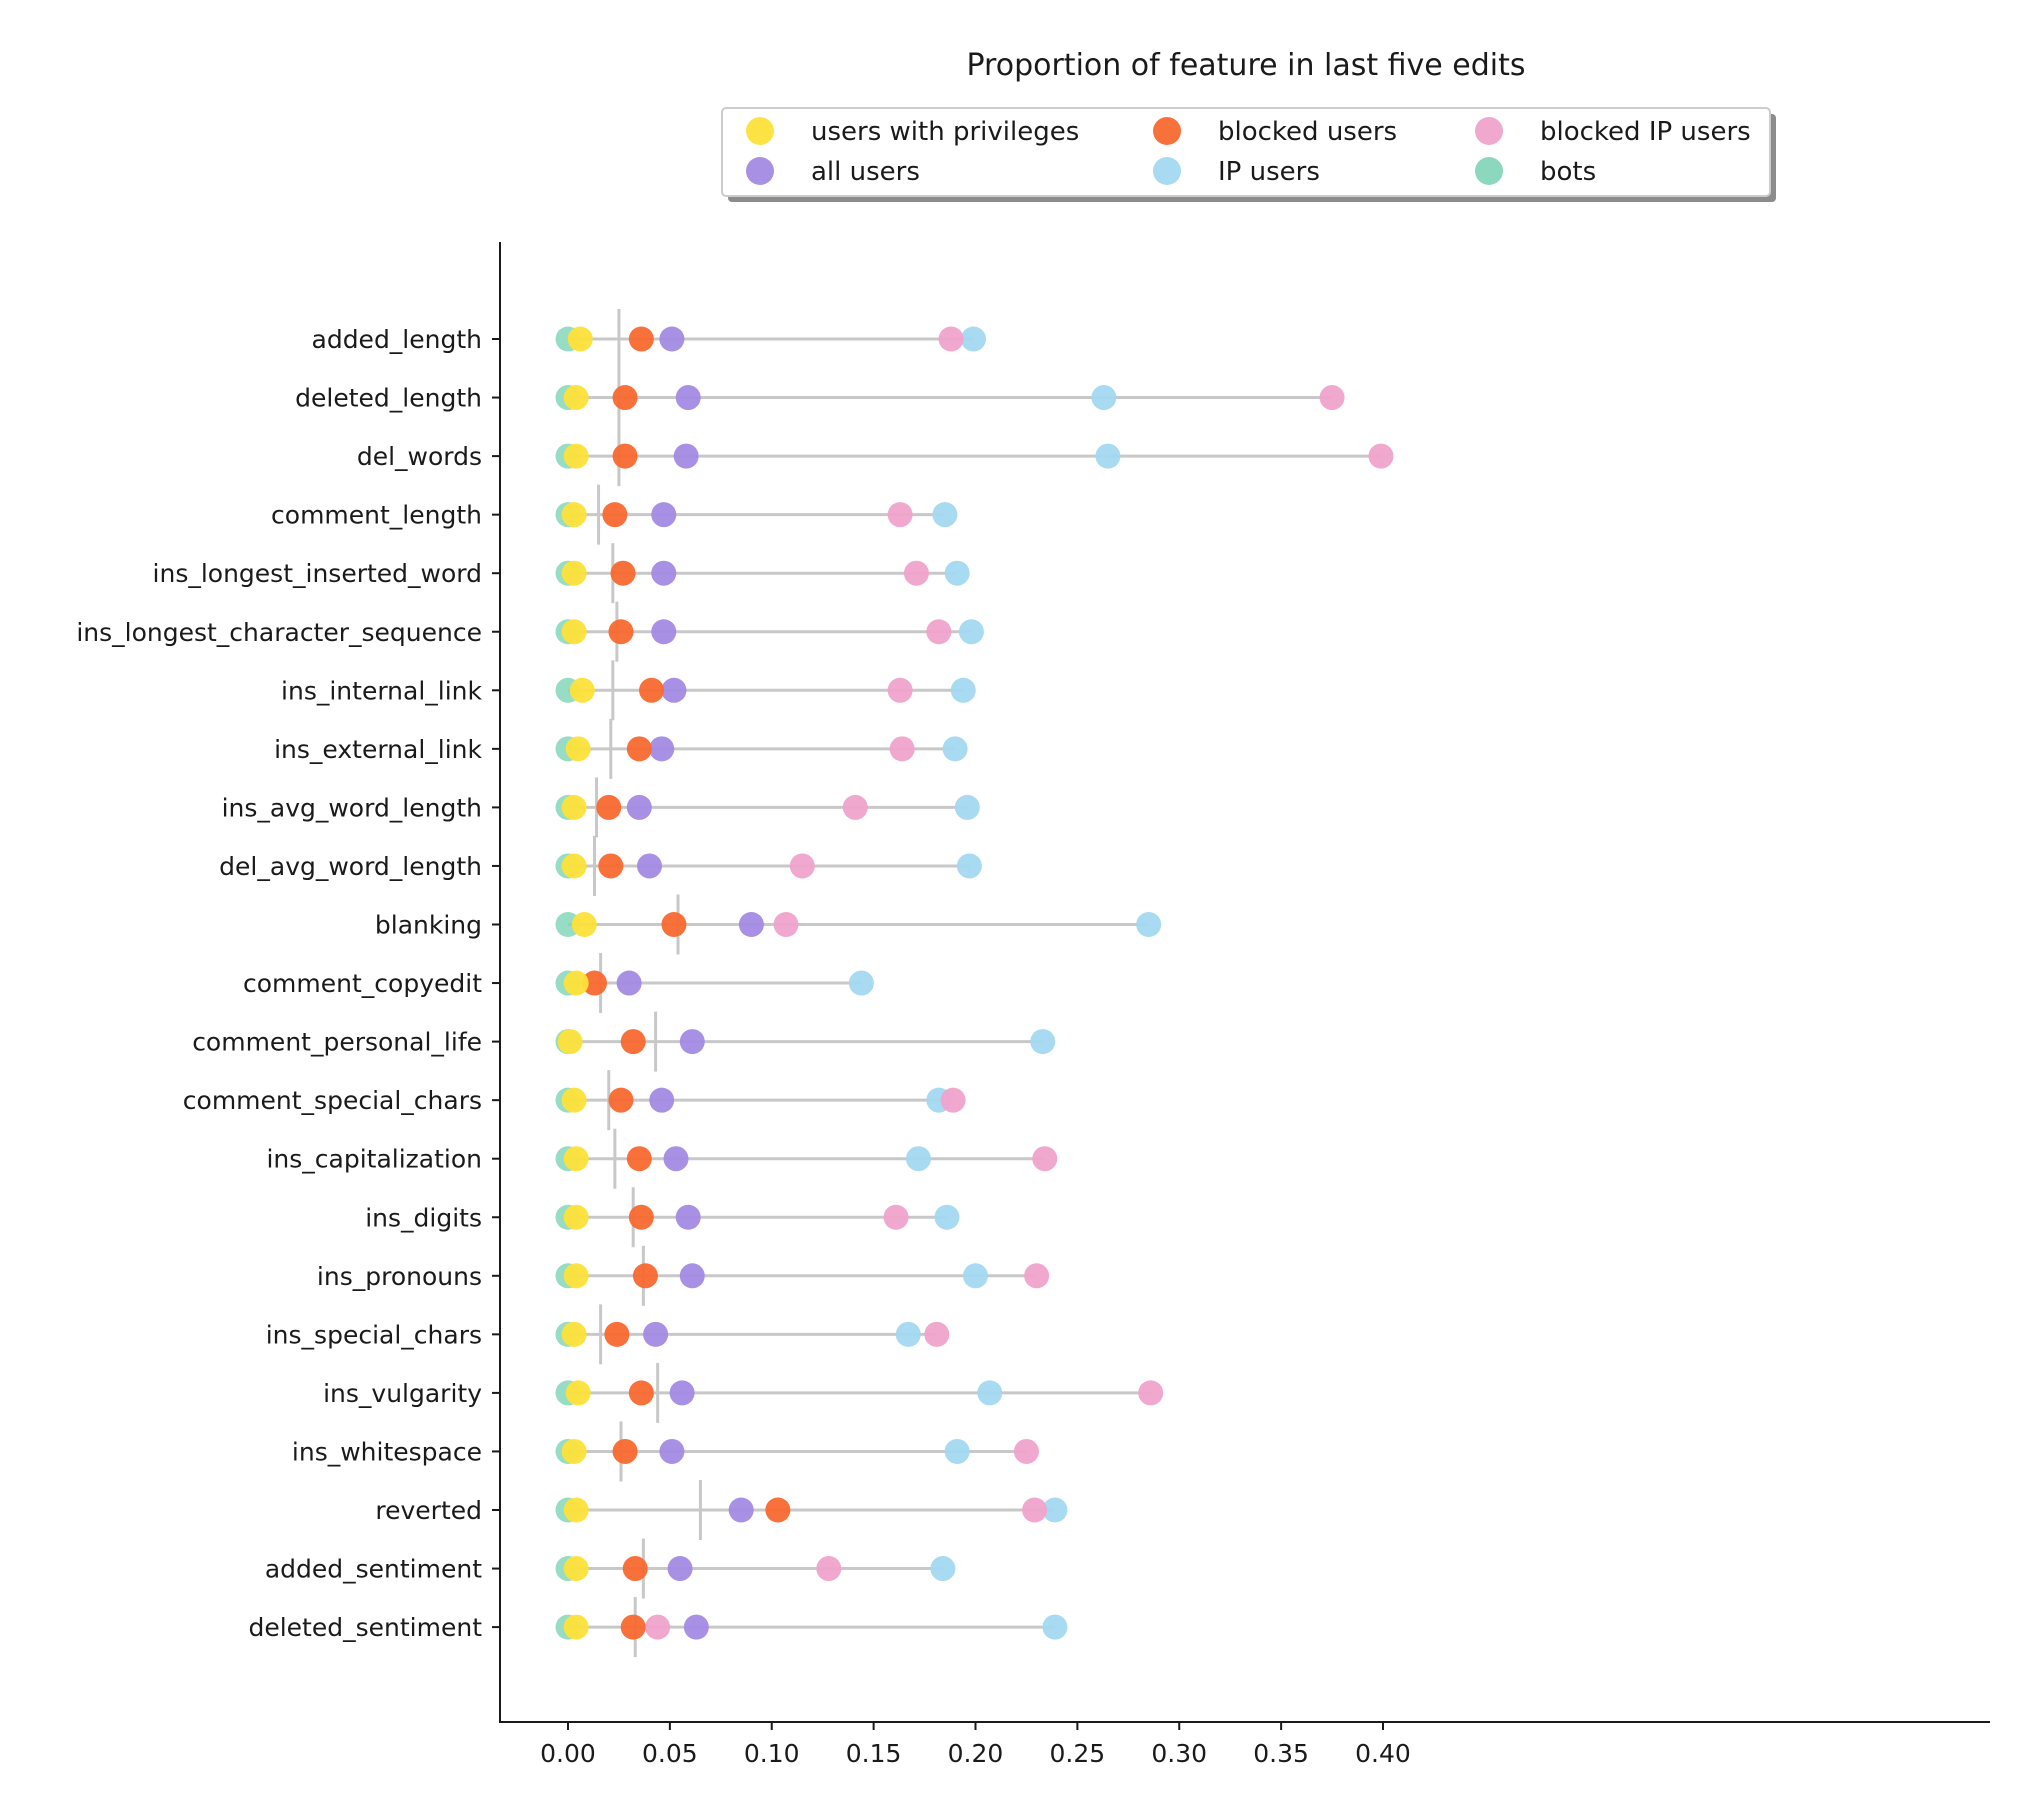  What do you see at coordinates (399, 1276) in the screenshot?
I see `y-tick-label: ins_pronouns` at bounding box center [399, 1276].